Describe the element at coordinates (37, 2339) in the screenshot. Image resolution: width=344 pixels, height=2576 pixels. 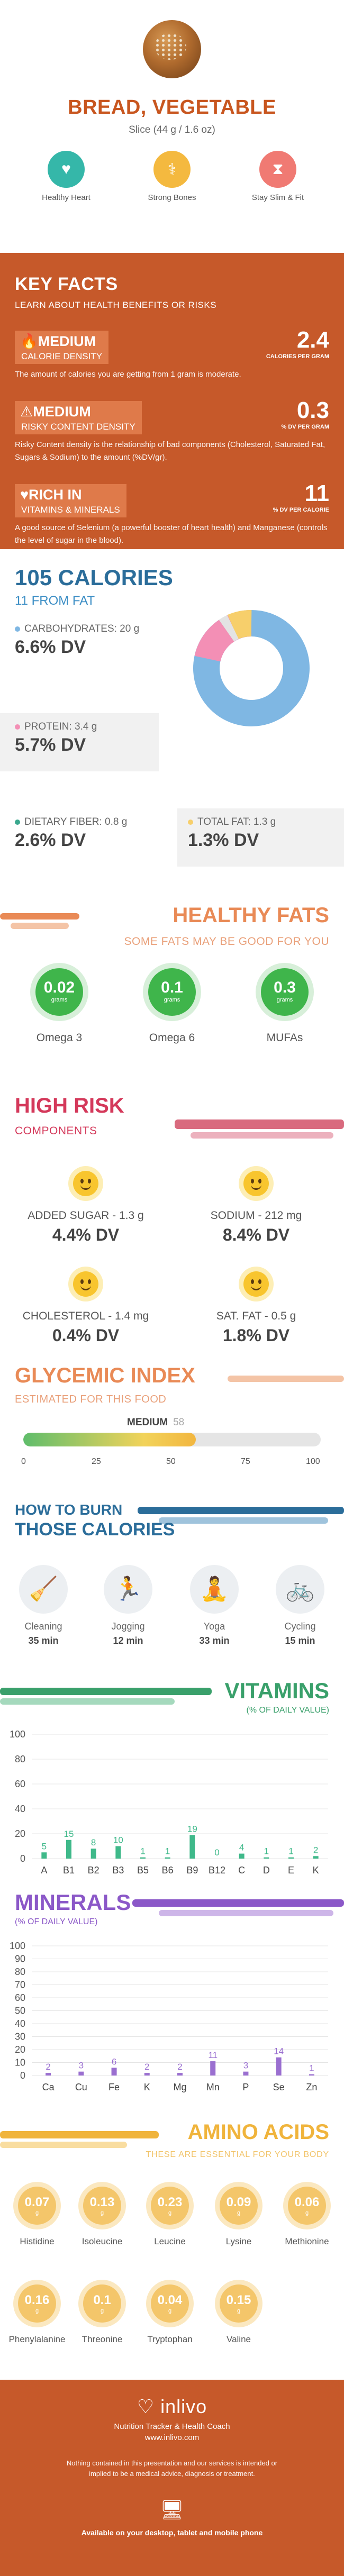
I see `amino-name: Phenylalanine` at that location.